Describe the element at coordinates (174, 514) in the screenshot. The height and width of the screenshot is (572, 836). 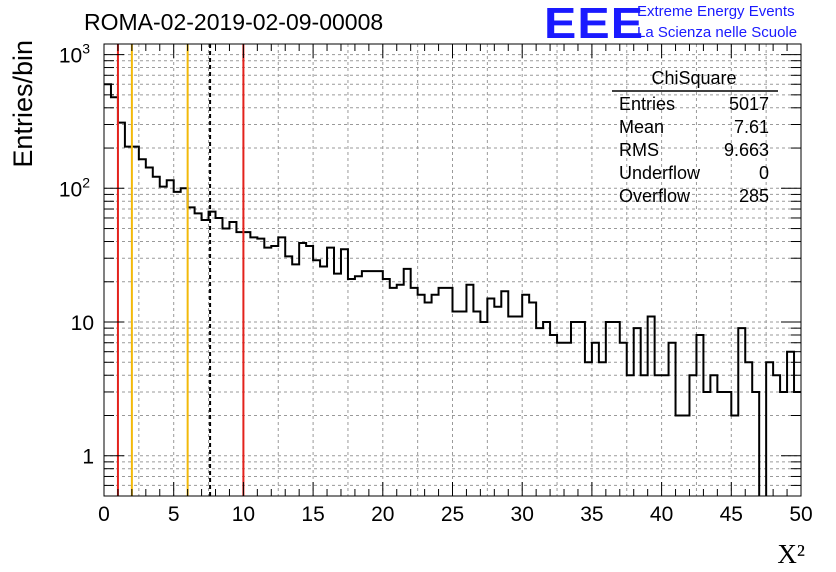
I see `x-tick-label-5: 5` at that location.